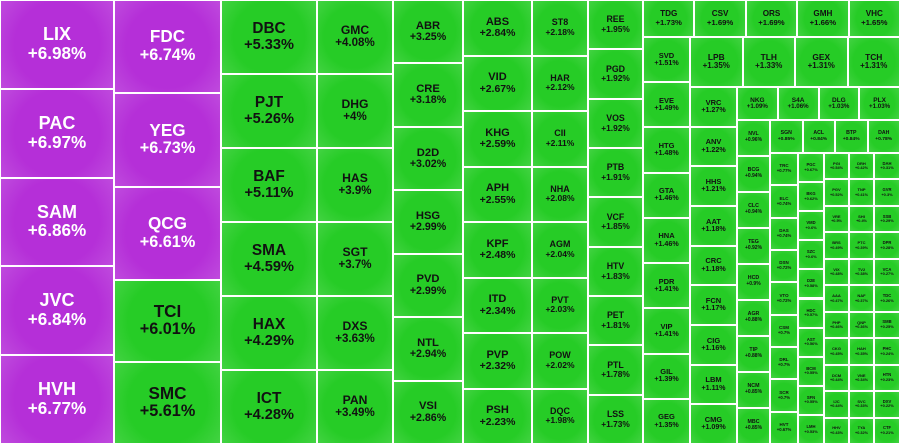 This screenshot has height=444, width=900. What do you see at coordinates (757, 103) in the screenshot?
I see `stock-tile: NKG +1.09%` at bounding box center [757, 103].